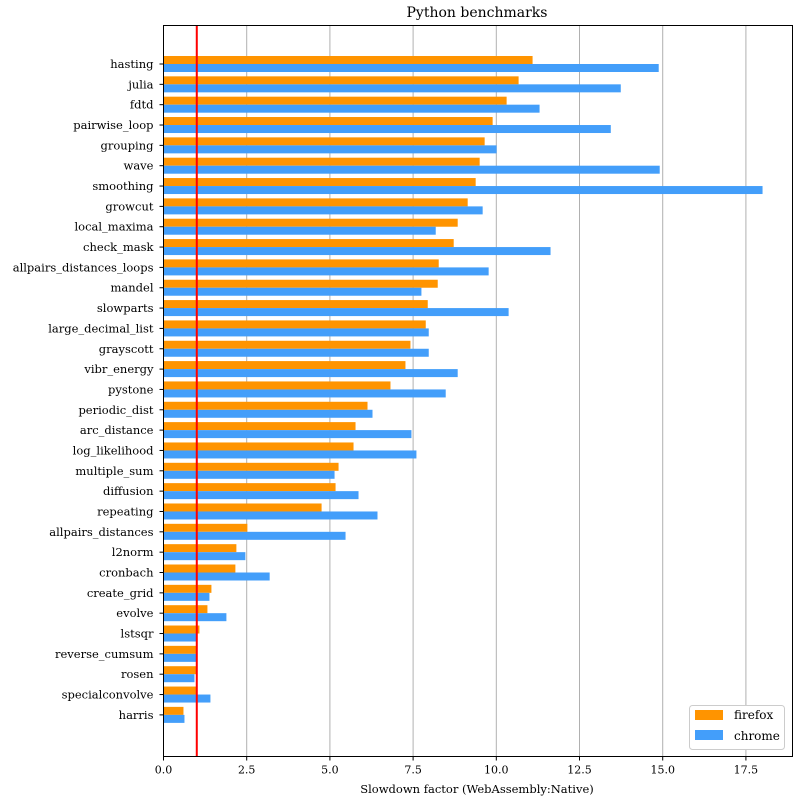 The height and width of the screenshot is (804, 800). What do you see at coordinates (204, 556) in the screenshot?
I see `bar-chrome-l2norm` at bounding box center [204, 556].